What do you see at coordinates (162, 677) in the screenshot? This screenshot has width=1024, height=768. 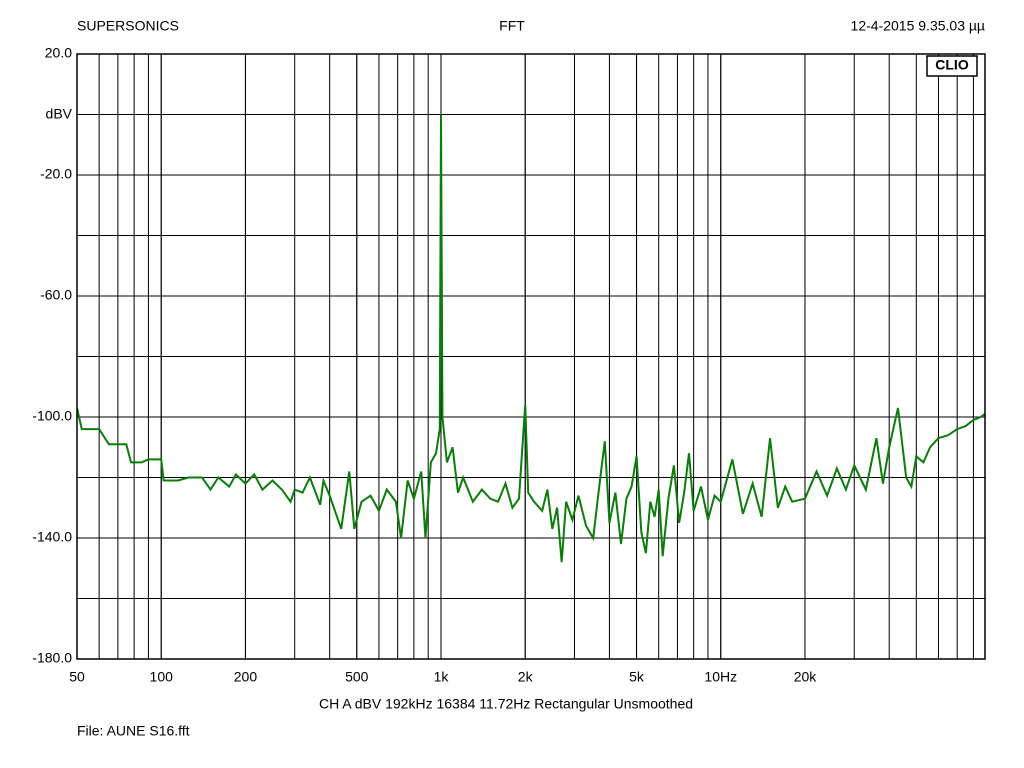 I see `x-tick-label: 100` at bounding box center [162, 677].